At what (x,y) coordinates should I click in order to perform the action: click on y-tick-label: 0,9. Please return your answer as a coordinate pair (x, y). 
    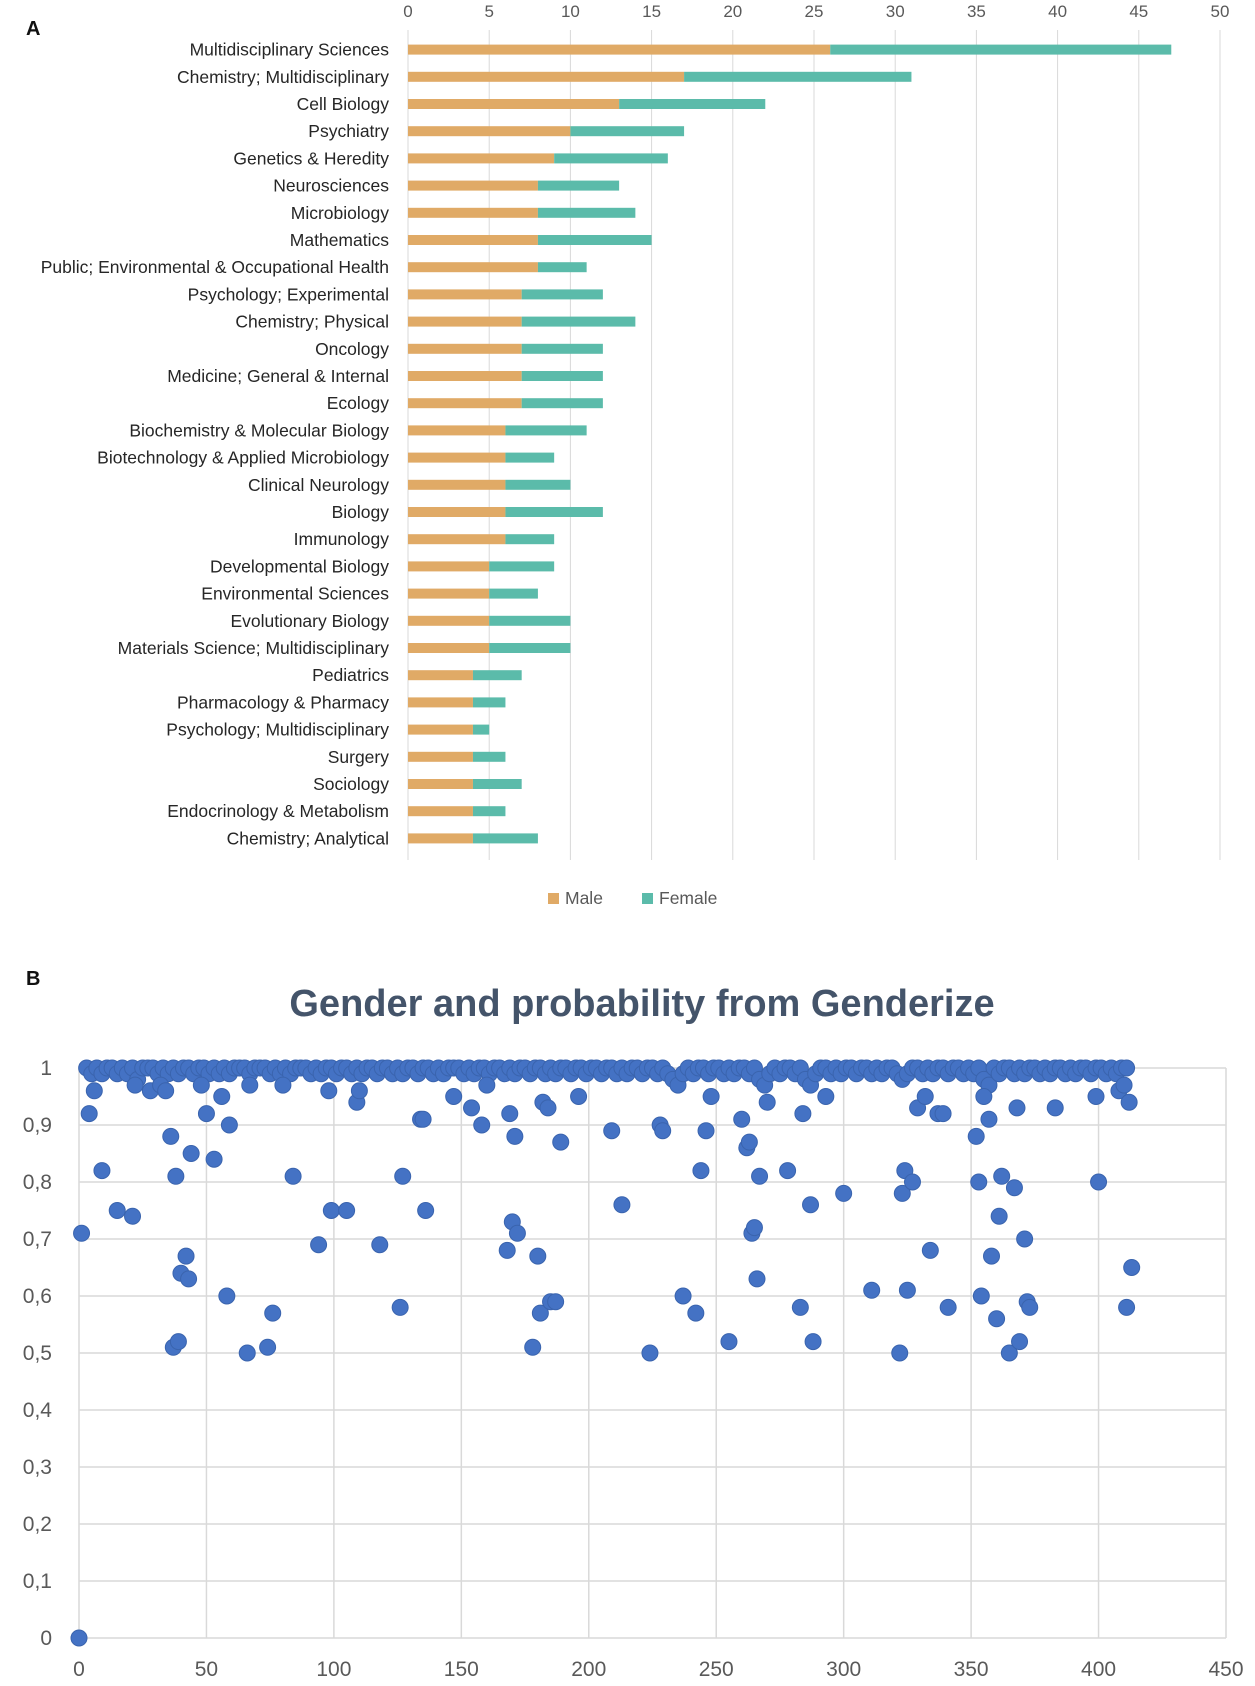
    Looking at the image, I should click on (37, 1125).